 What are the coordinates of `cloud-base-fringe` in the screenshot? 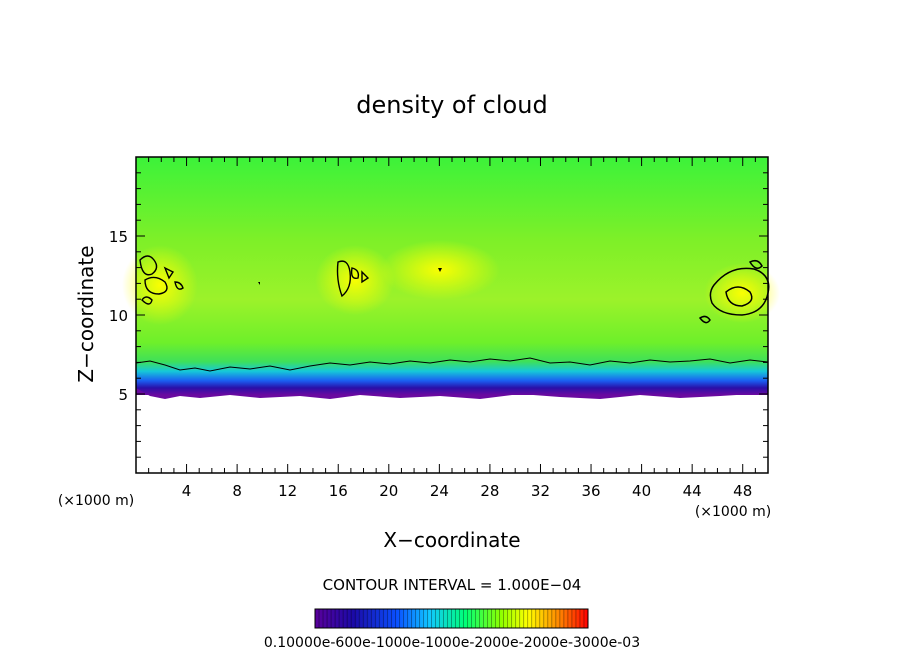 It's located at (452, 393).